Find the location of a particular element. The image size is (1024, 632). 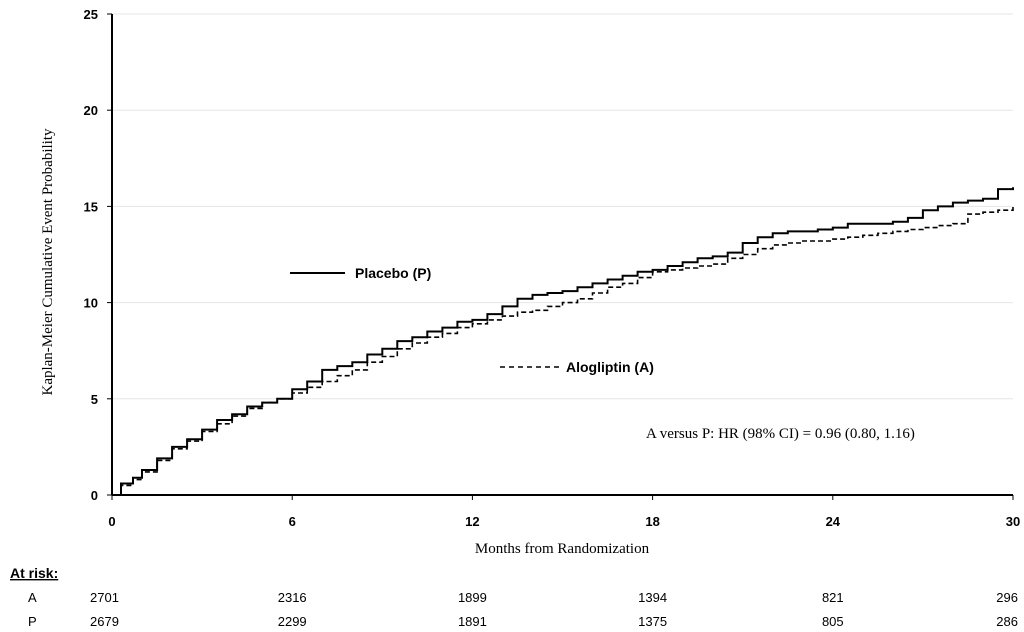

legend-placebo: Placebo (P) is located at coordinates (360, 273).